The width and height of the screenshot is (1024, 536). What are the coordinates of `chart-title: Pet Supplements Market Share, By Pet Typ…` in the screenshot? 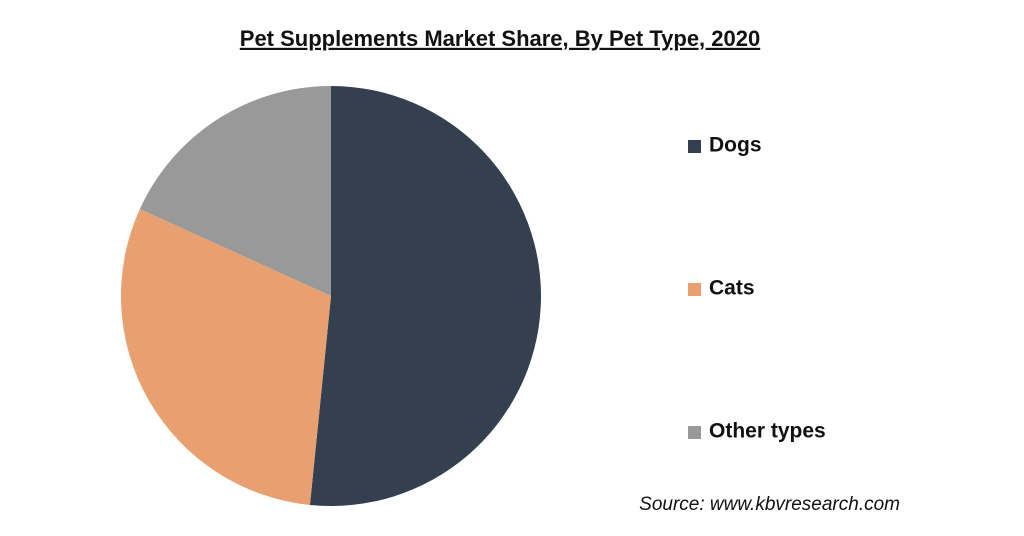 It's located at (500, 38).